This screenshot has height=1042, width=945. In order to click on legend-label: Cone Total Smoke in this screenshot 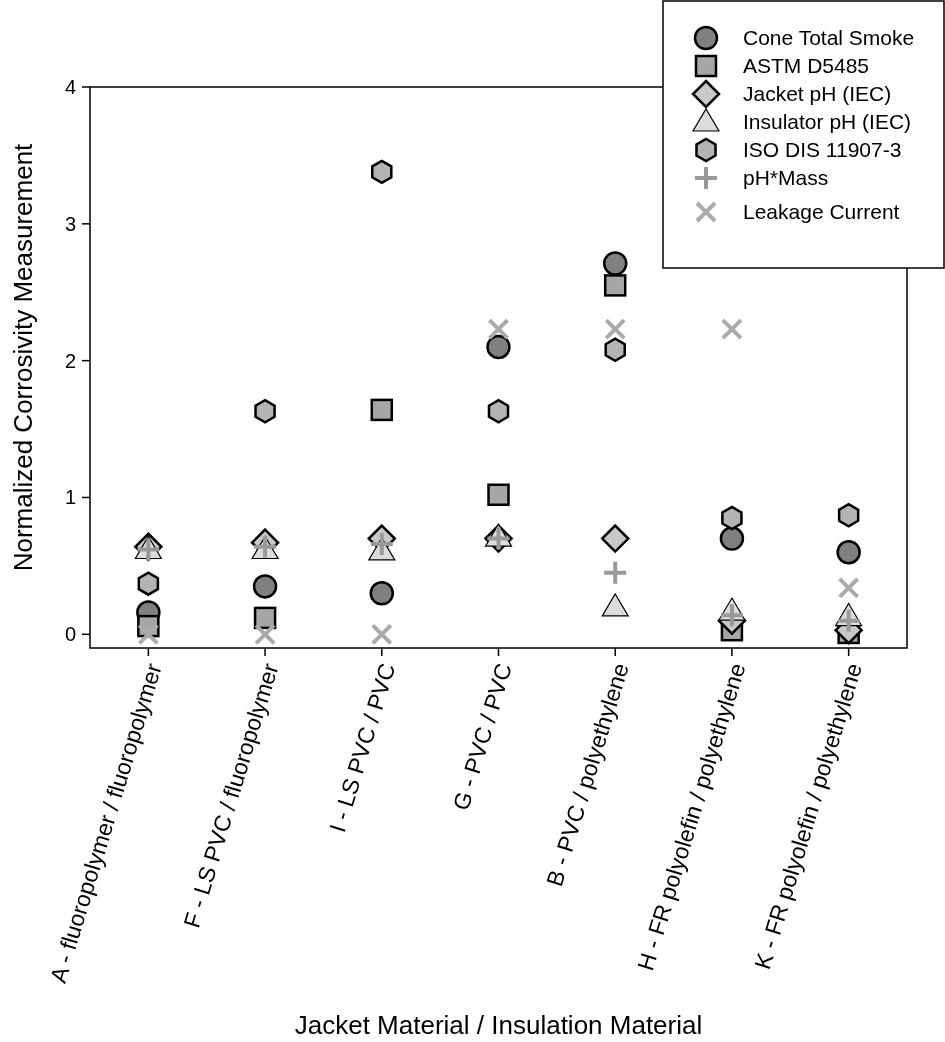, I will do `click(829, 38)`.